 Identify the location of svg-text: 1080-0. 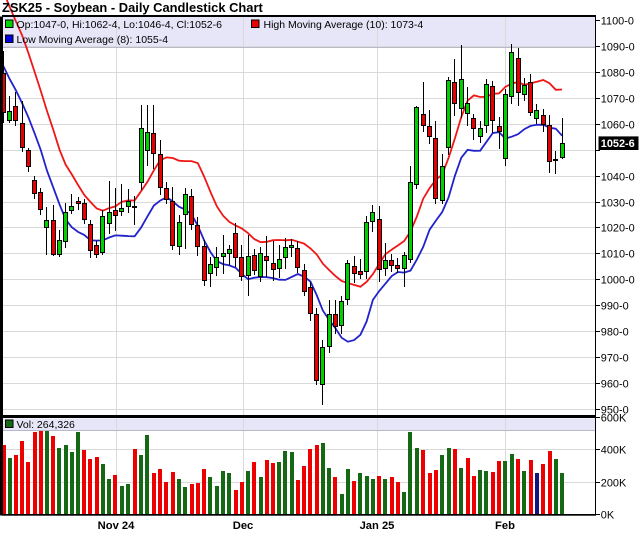
(618, 74).